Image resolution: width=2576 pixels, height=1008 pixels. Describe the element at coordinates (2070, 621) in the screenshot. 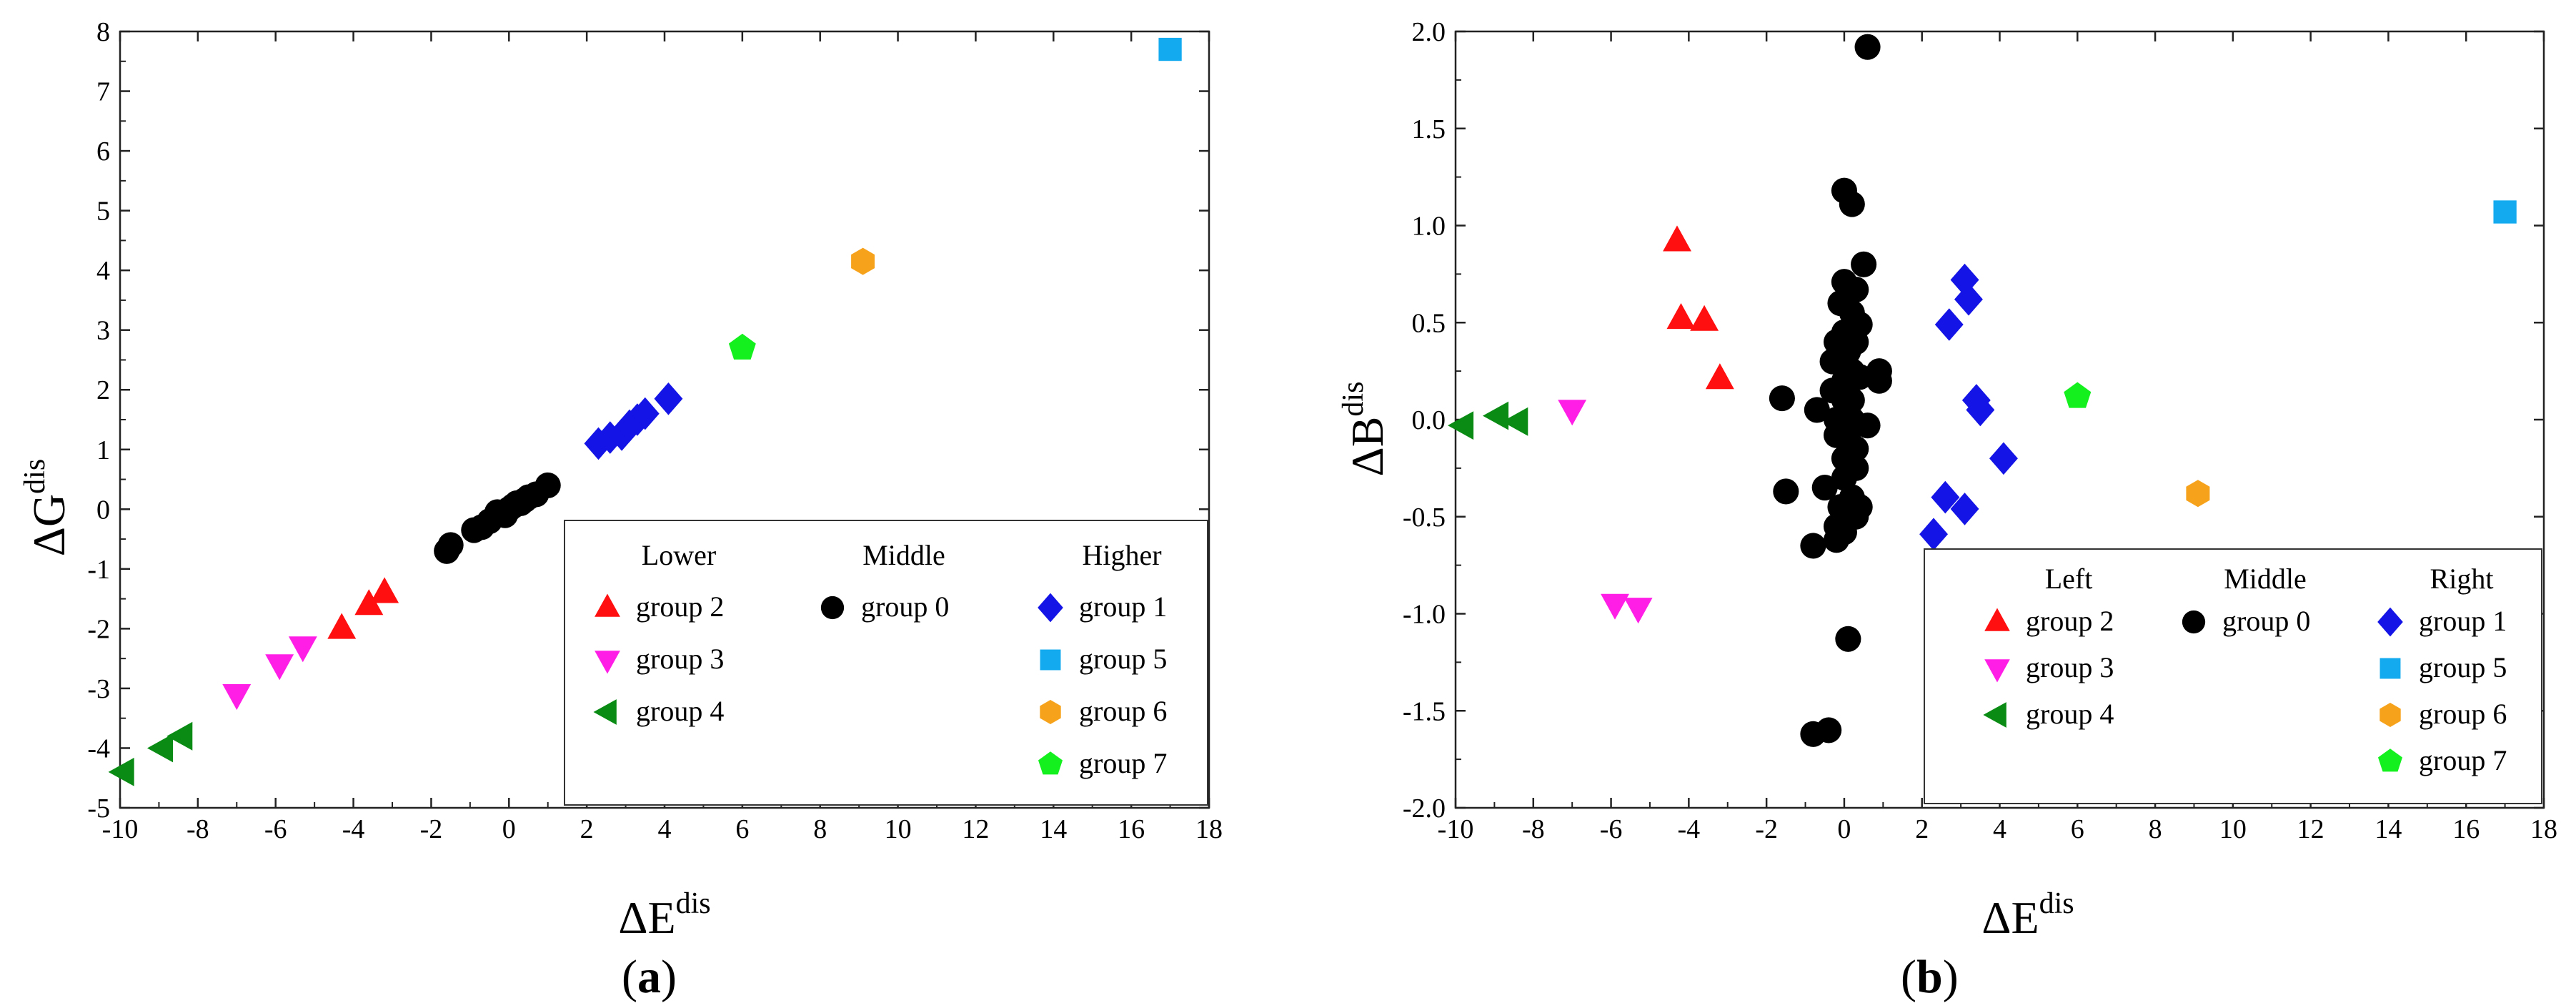

I see `panel-b-legend-label: group 2` at that location.